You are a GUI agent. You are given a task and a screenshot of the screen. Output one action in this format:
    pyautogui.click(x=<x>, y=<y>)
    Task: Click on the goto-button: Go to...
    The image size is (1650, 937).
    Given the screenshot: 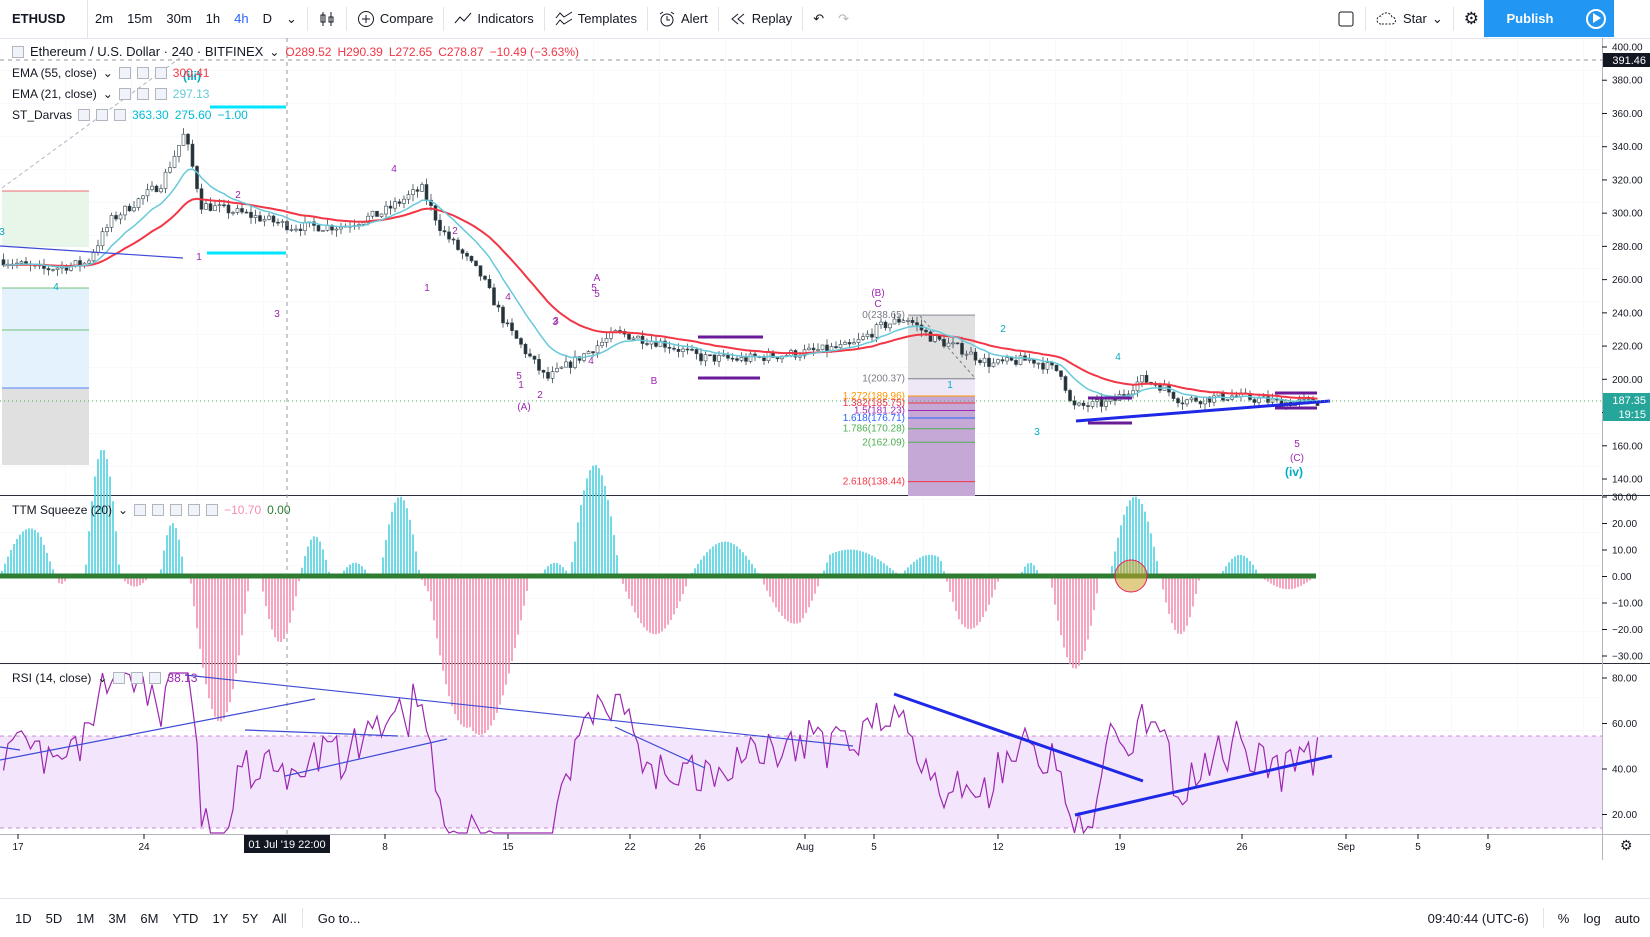 What is the action you would take?
    pyautogui.click(x=339, y=918)
    